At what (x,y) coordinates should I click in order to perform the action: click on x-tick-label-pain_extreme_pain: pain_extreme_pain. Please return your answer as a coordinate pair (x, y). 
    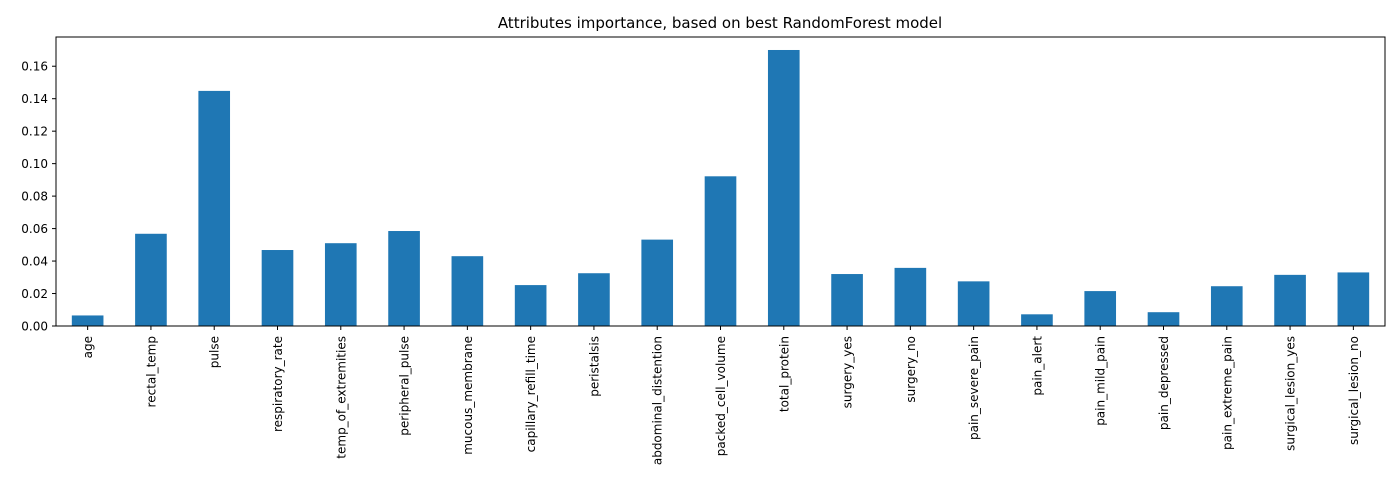
    Looking at the image, I should click on (1227, 393).